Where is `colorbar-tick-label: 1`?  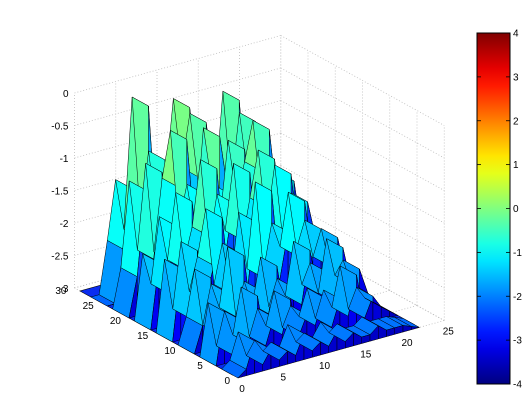 colorbar-tick-label: 1 is located at coordinates (516, 165).